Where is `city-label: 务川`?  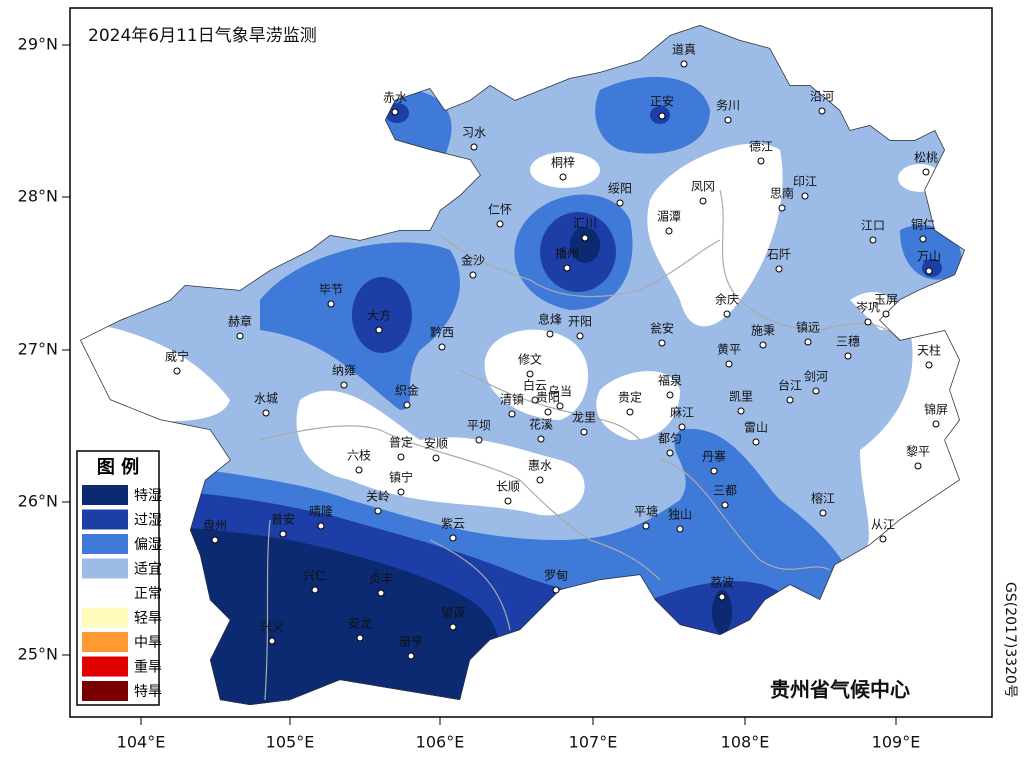 city-label: 务川 is located at coordinates (728, 105).